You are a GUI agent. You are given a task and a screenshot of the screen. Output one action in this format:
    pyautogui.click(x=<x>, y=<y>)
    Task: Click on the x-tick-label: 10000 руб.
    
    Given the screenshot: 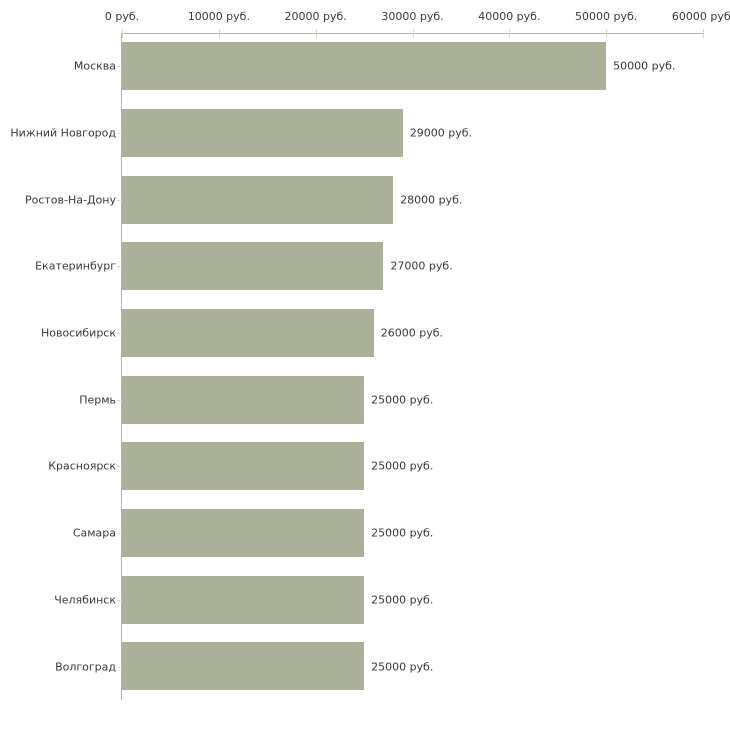 What is the action you would take?
    pyautogui.click(x=218, y=16)
    